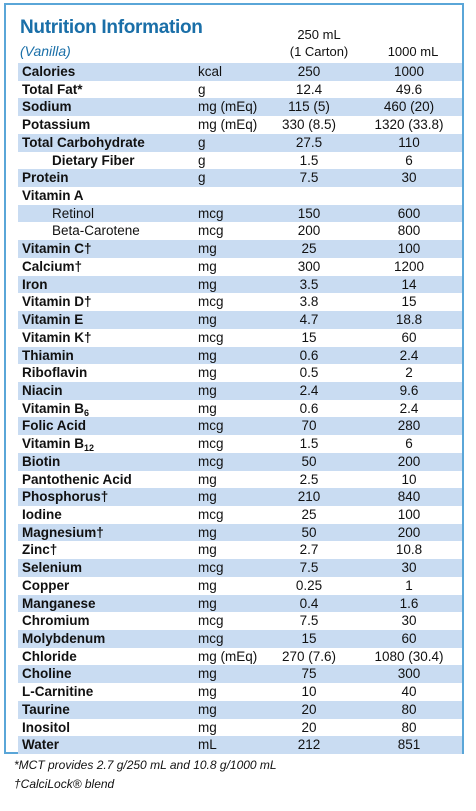 The image size is (476, 811). I want to click on value-1000ml-cell: 10.8, so click(409, 550).